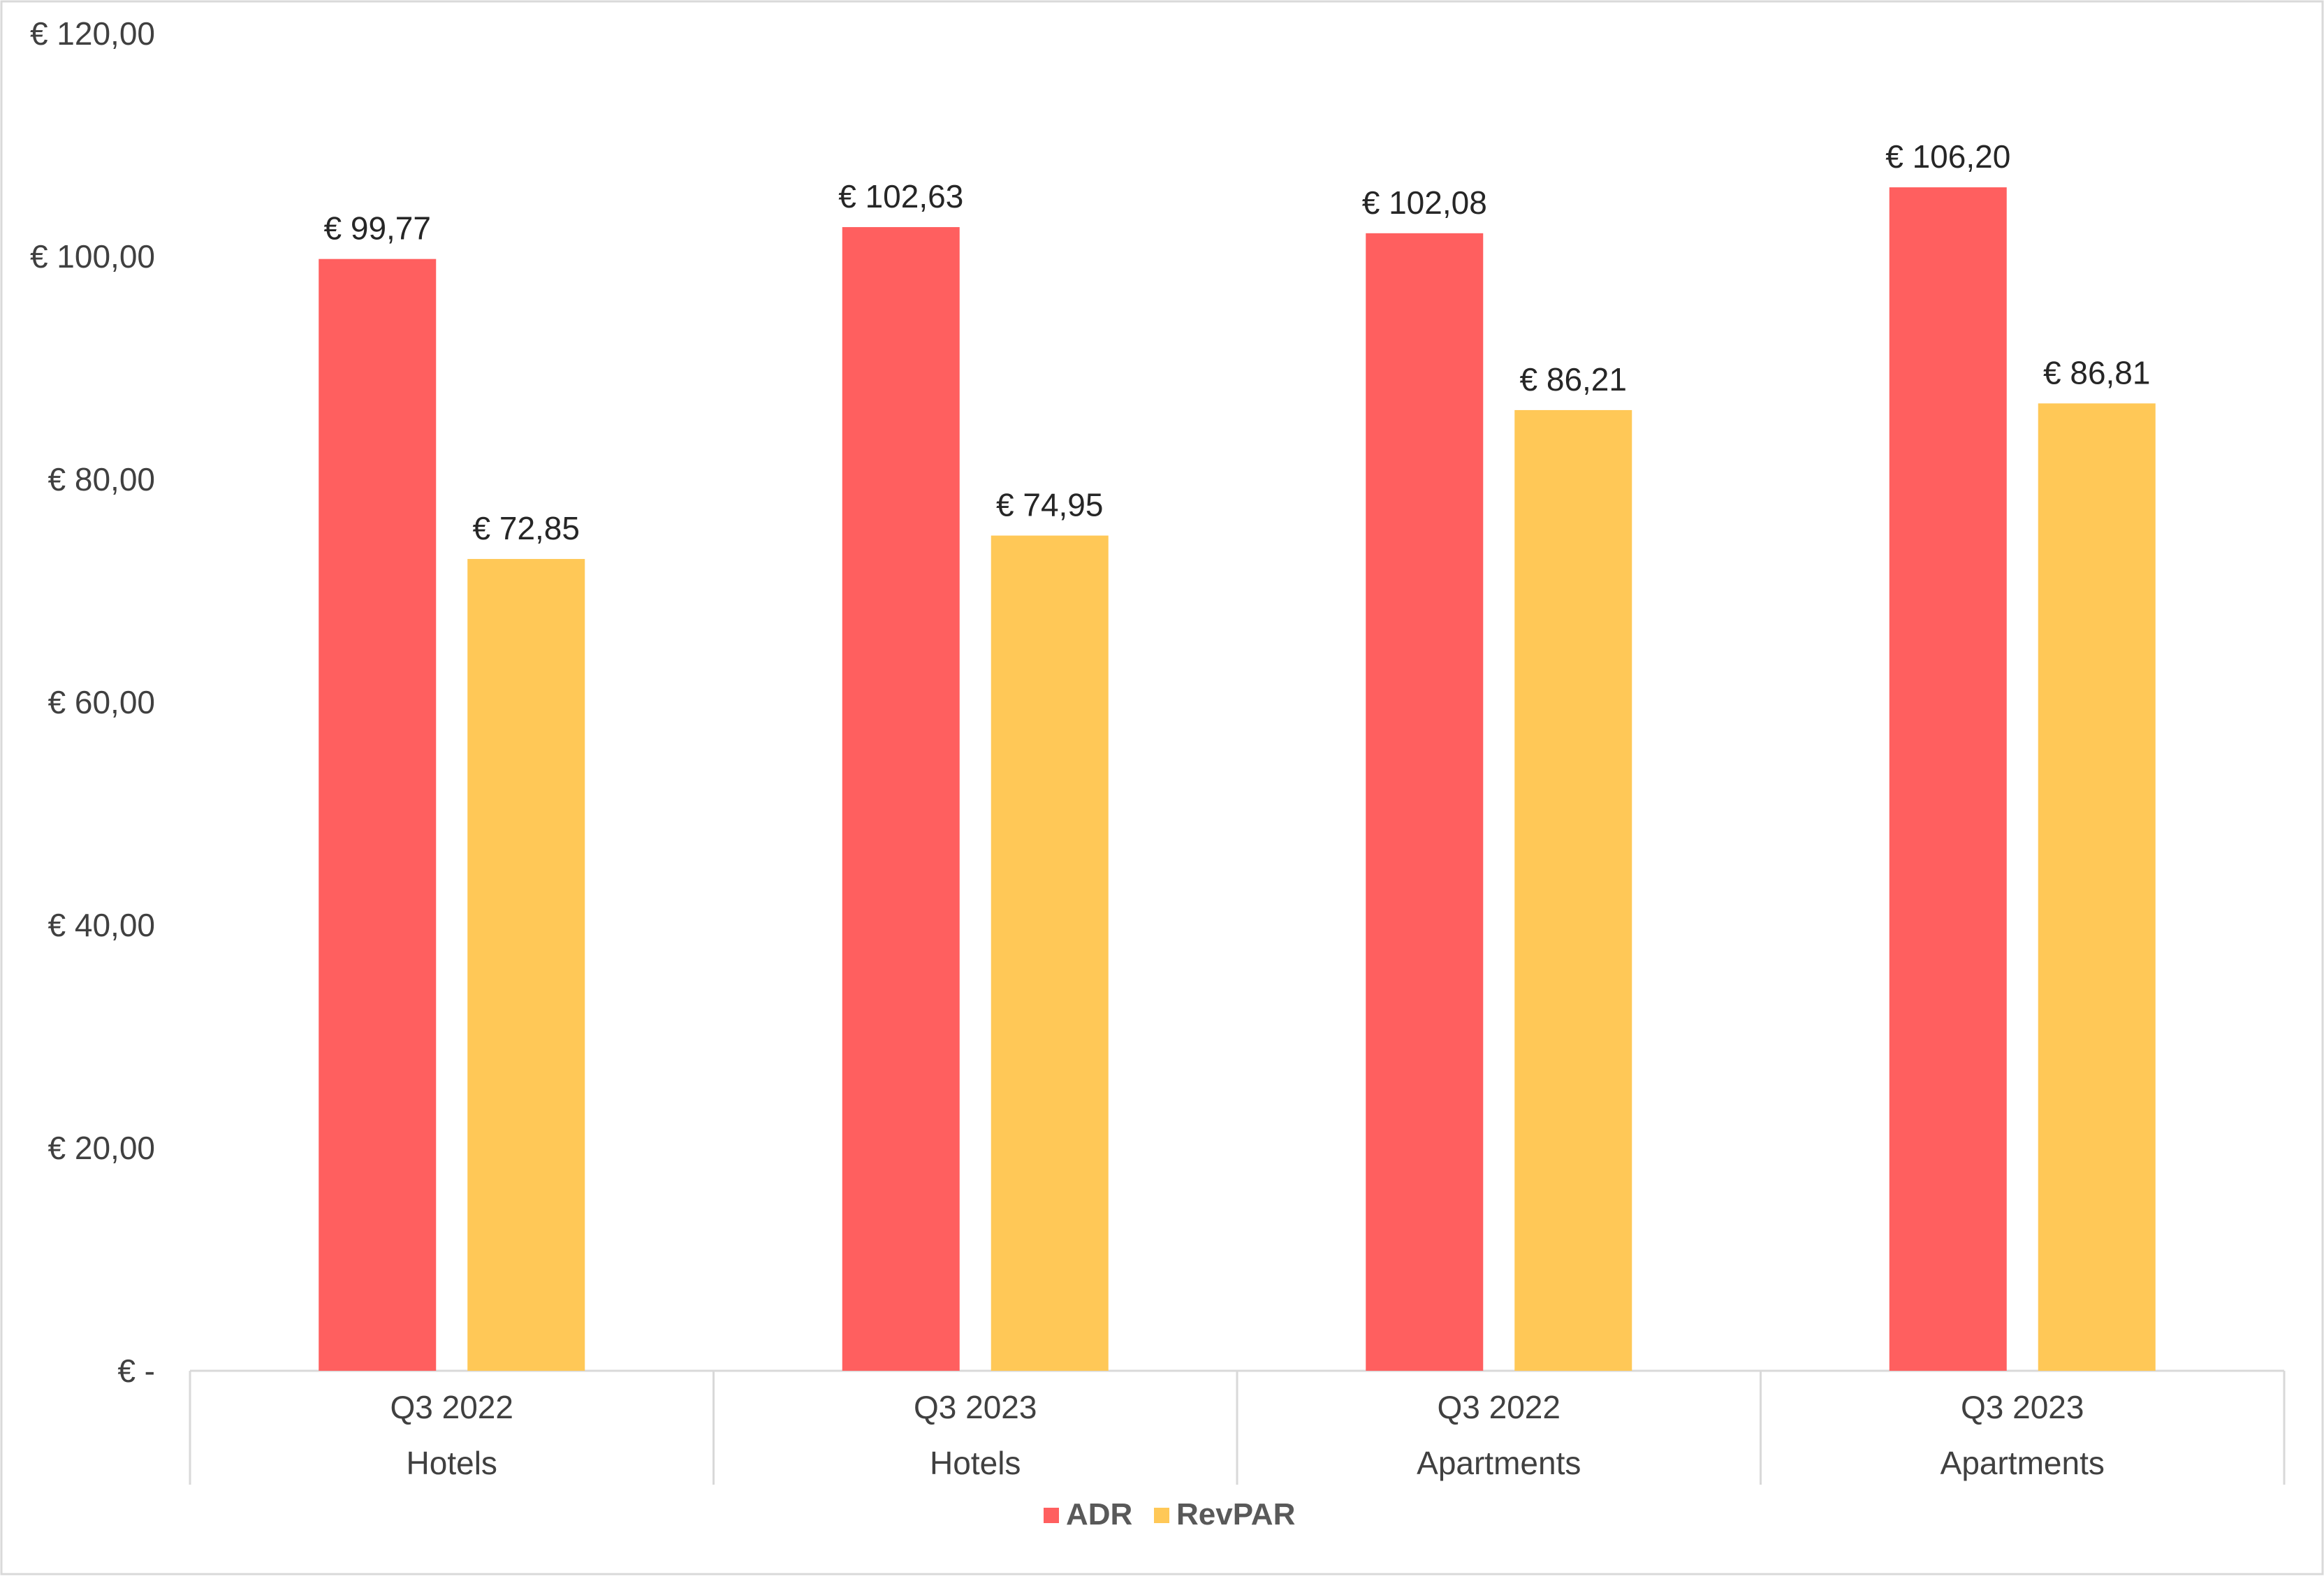 This screenshot has height=1579, width=2324. Describe the element at coordinates (377, 228) in the screenshot. I see `data-label-adr: € 99,77` at that location.